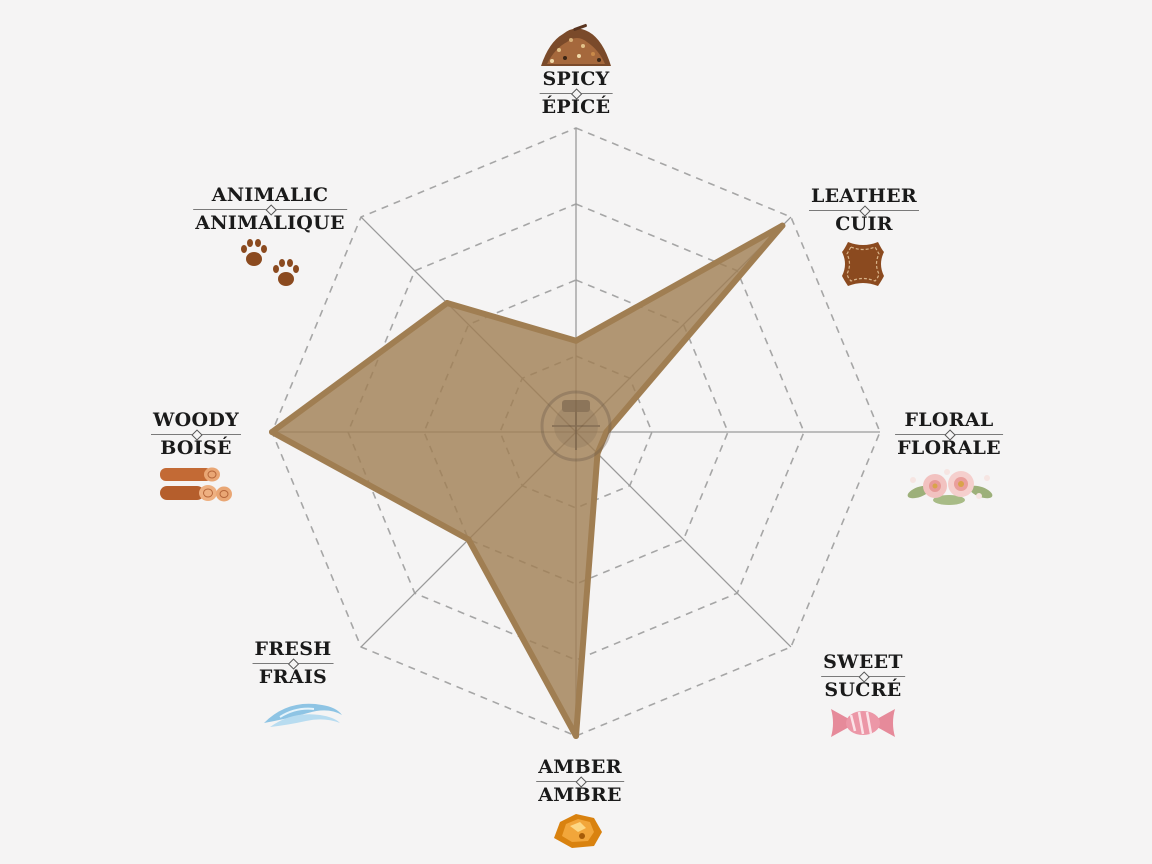  I want to click on axis-label-woody: WOODY BOISÉ, so click(196, 434).